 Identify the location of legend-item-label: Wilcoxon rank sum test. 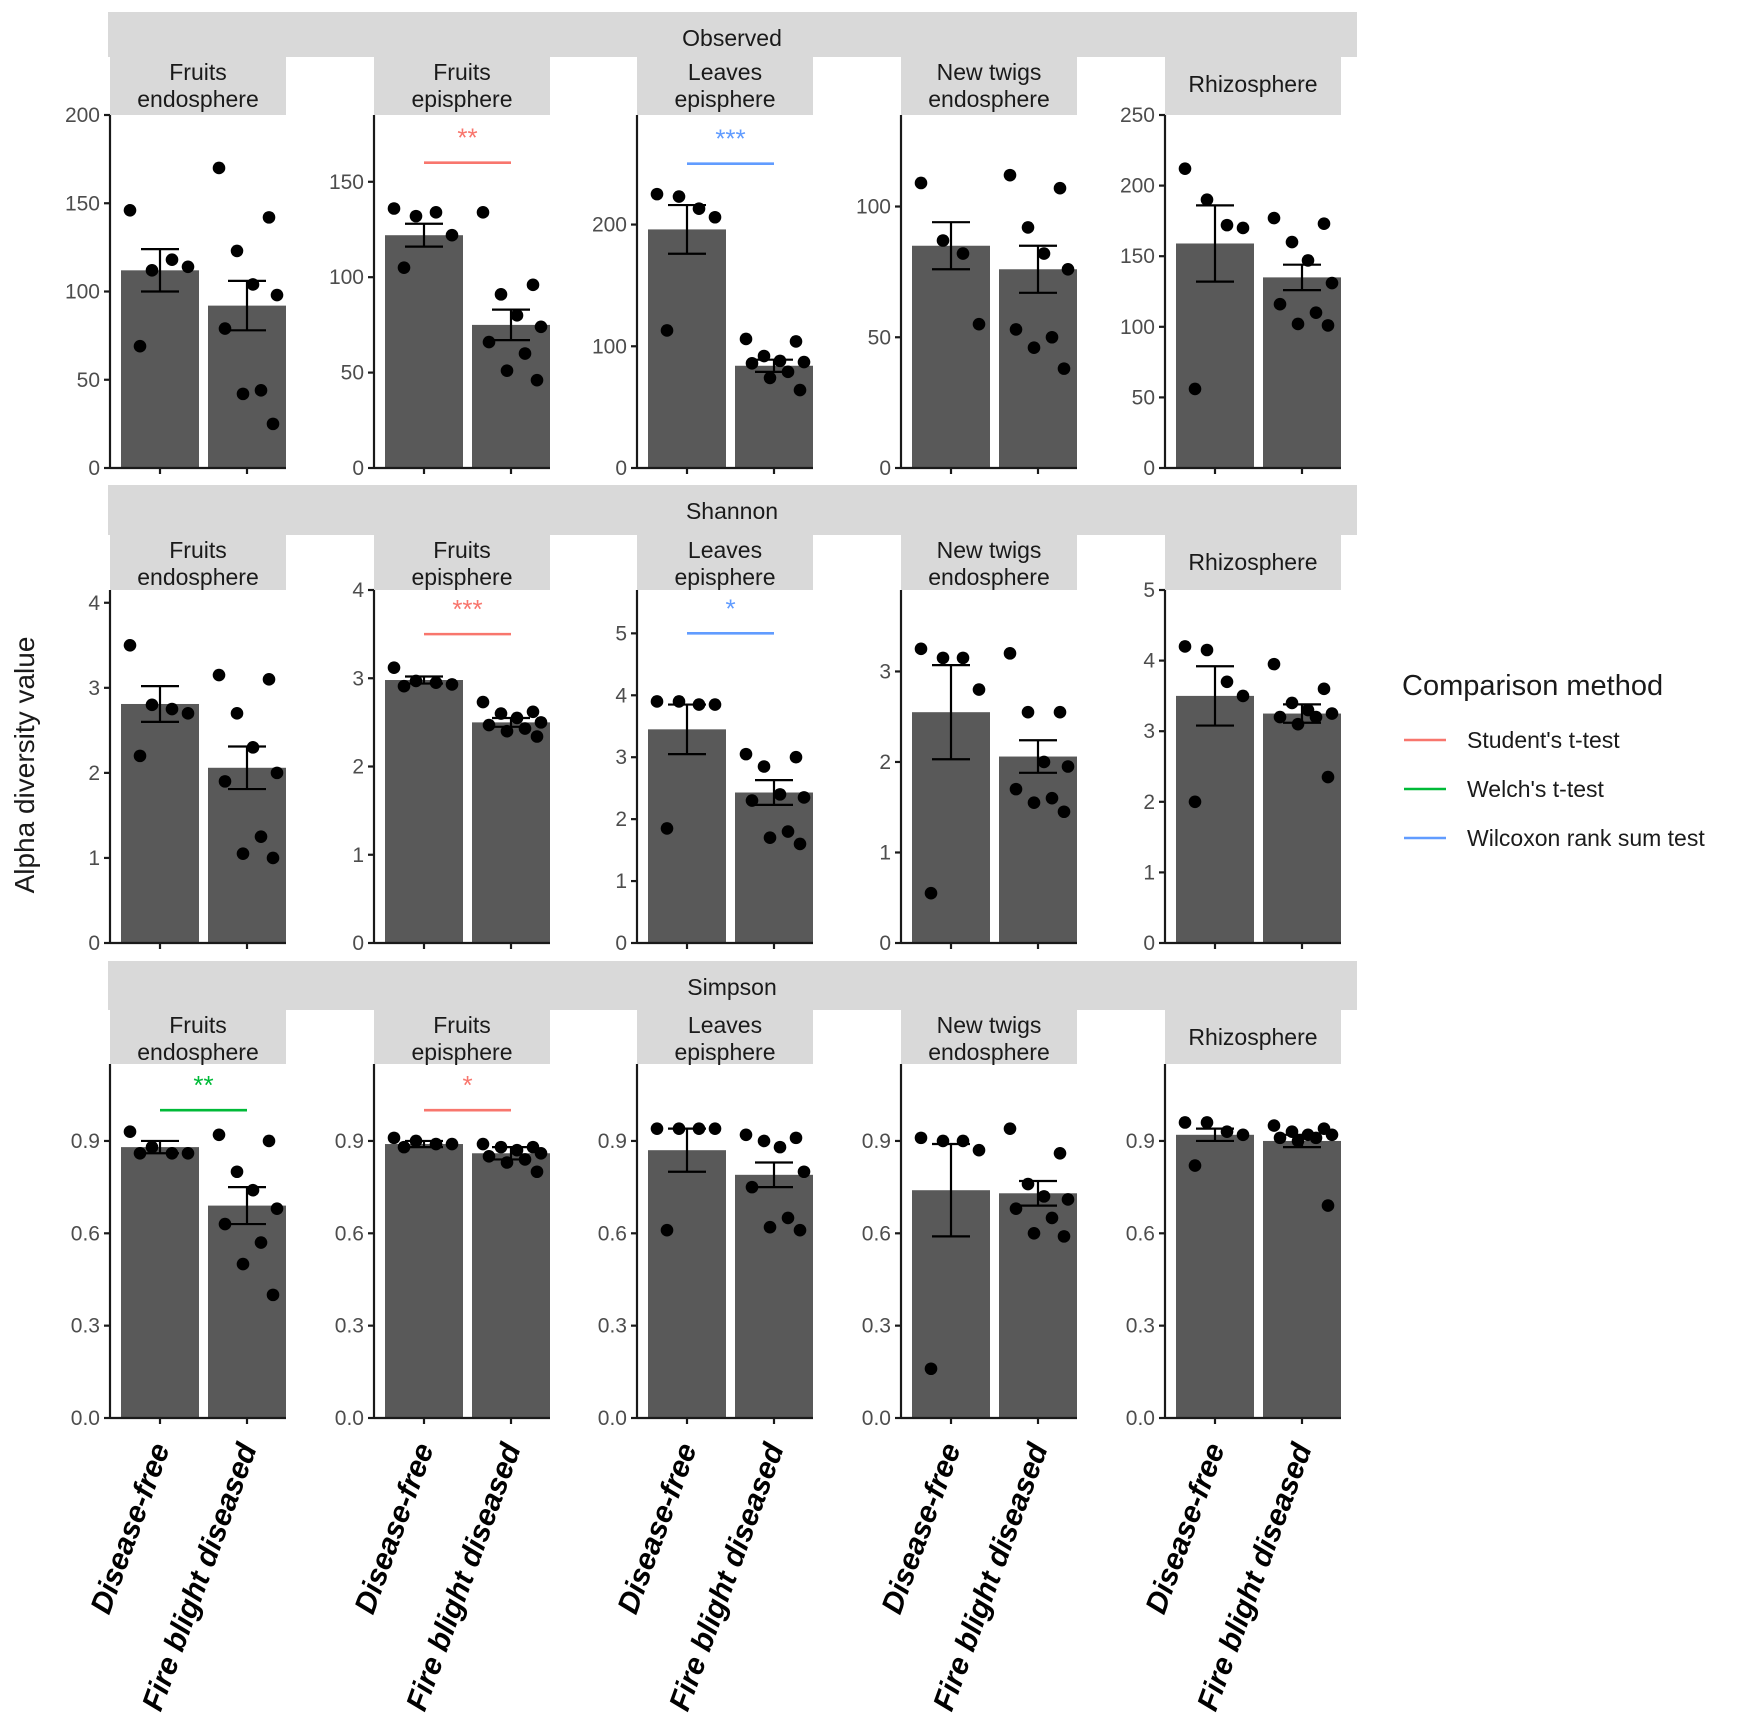
(1586, 838).